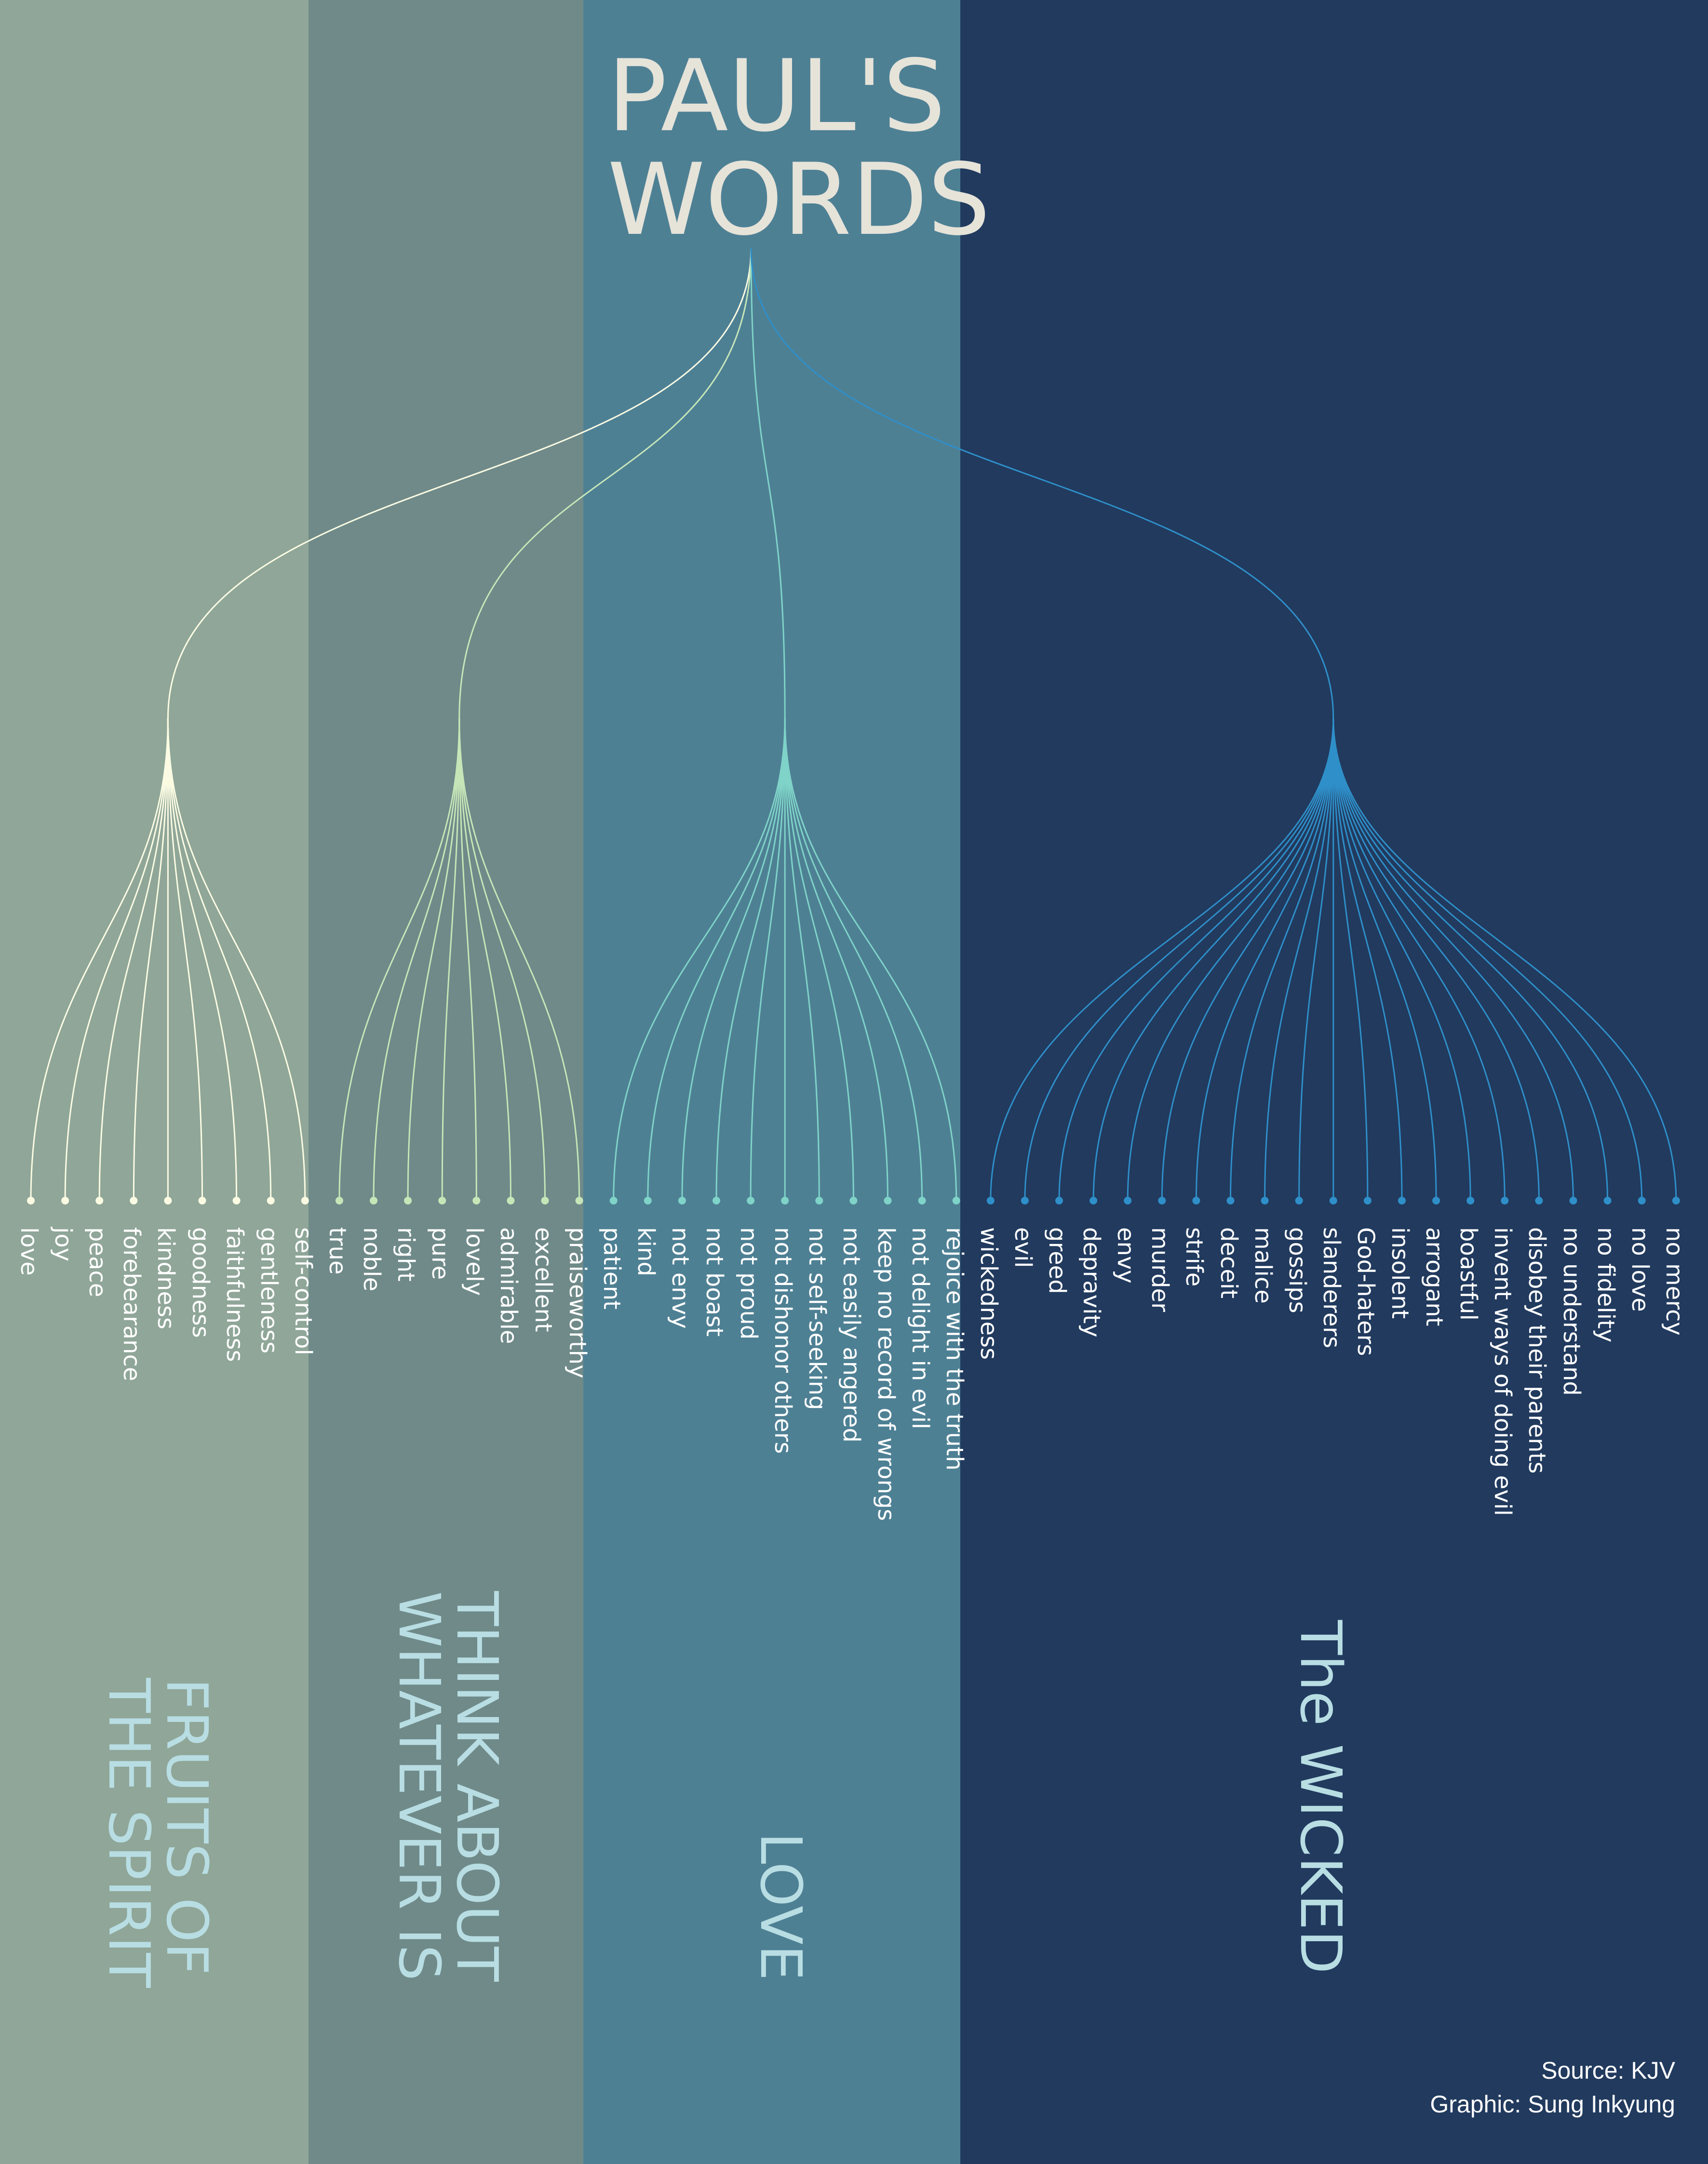  I want to click on branch-no-love, so click(1487, 959).